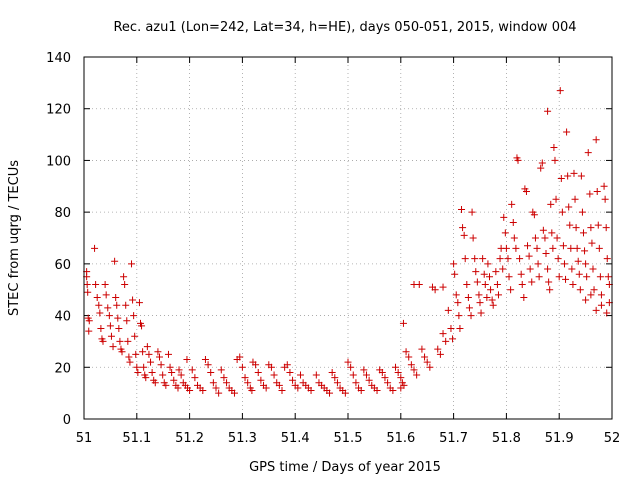 The width and height of the screenshot is (640, 480). Describe the element at coordinates (506, 438) in the screenshot. I see `x-tick-label: 51.8` at that location.